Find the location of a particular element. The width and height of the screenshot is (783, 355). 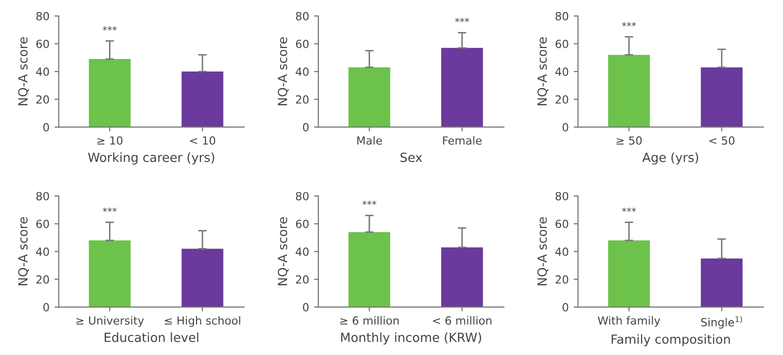

x-tick-label: ≤ High school is located at coordinates (202, 321).